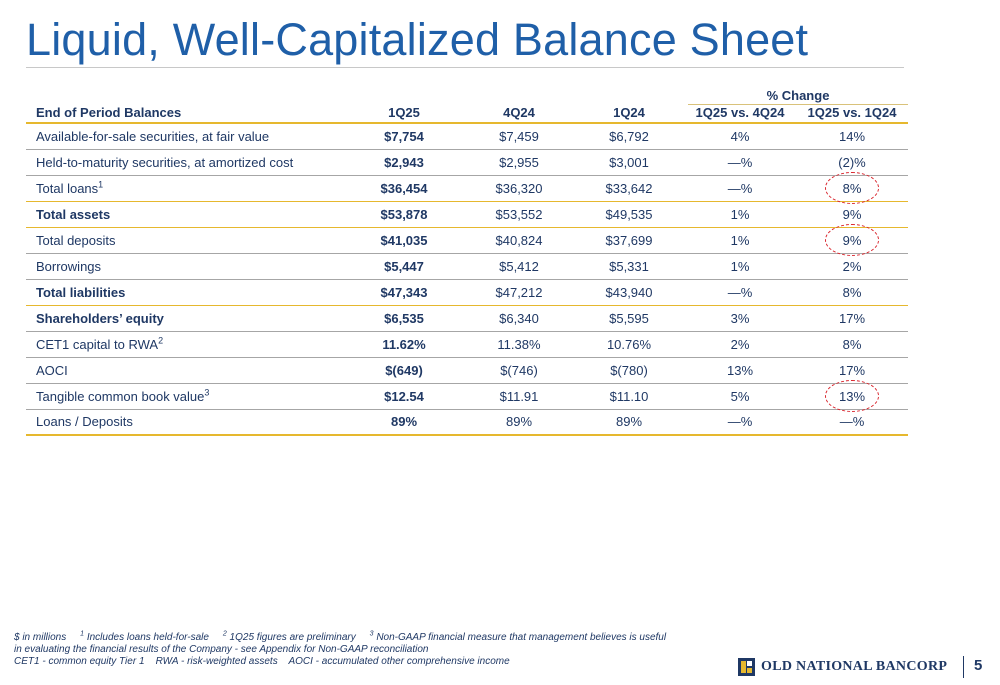 The image size is (1000, 685). I want to click on table-cell: $3,001, so click(629, 162).